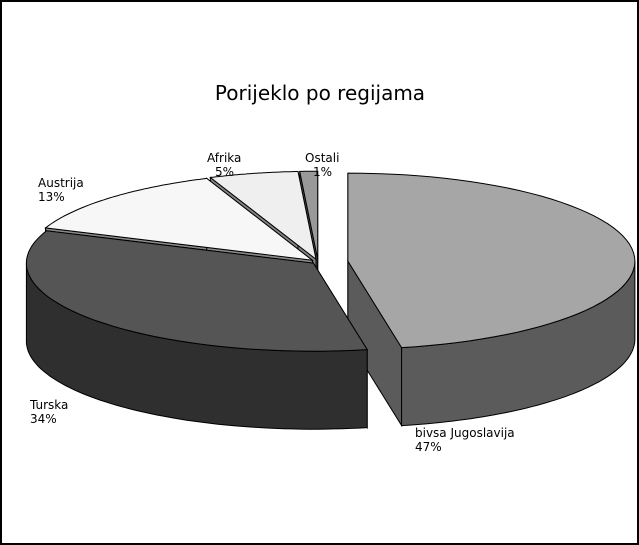 The height and width of the screenshot is (545, 639). I want to click on data-label-value: 47%, so click(428, 447).